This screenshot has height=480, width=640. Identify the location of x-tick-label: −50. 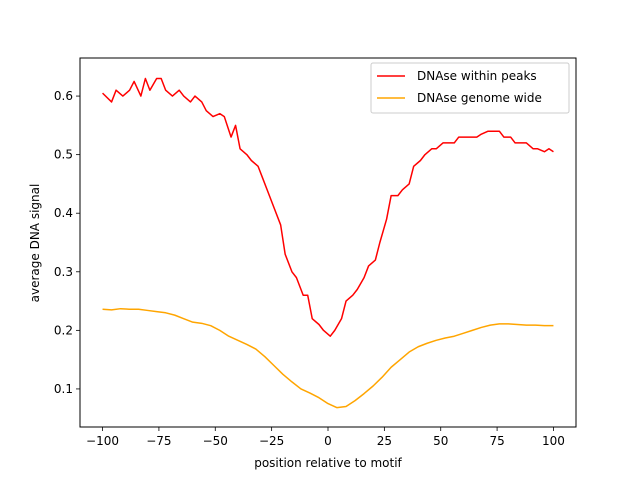
(215, 441).